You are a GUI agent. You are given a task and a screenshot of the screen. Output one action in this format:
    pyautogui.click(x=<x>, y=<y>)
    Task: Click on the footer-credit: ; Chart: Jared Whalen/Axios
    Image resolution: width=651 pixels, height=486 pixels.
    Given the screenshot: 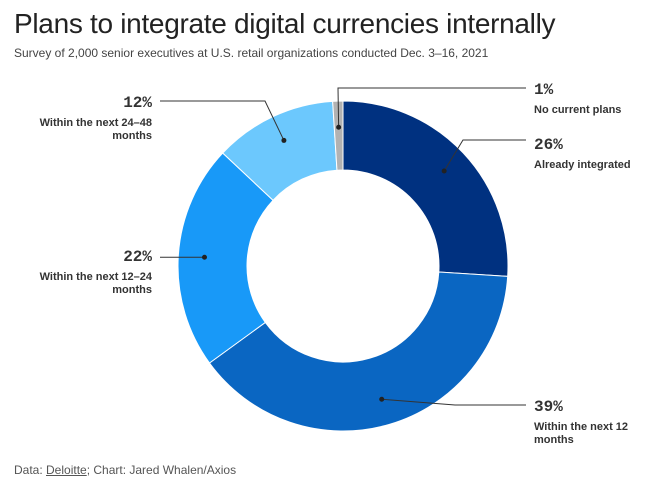 What is the action you would take?
    pyautogui.click(x=161, y=470)
    